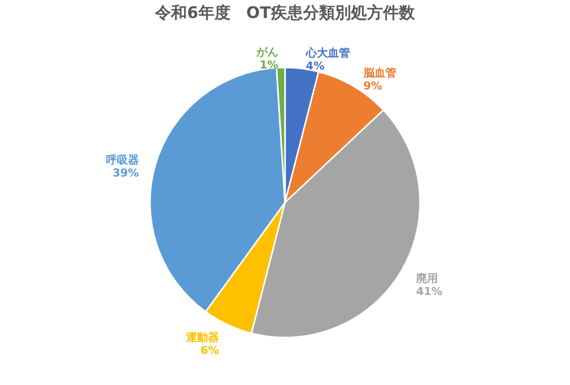 The width and height of the screenshot is (570, 385). Describe the element at coordinates (269, 65) in the screenshot. I see `data-label: 1%` at that location.